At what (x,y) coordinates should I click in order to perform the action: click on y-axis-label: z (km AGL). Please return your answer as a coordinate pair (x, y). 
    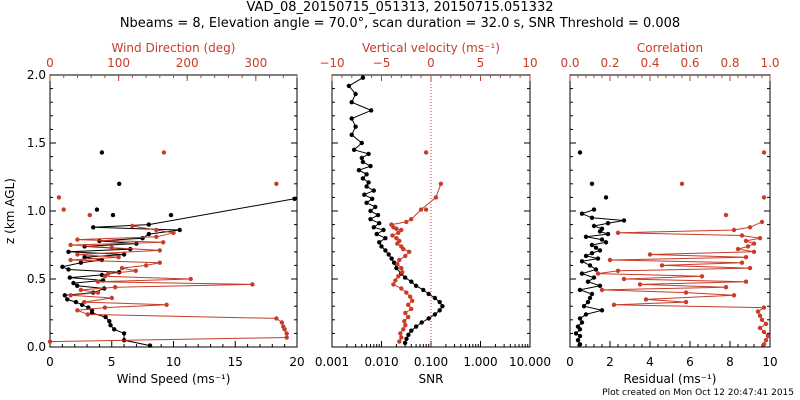
    Looking at the image, I should click on (10, 211).